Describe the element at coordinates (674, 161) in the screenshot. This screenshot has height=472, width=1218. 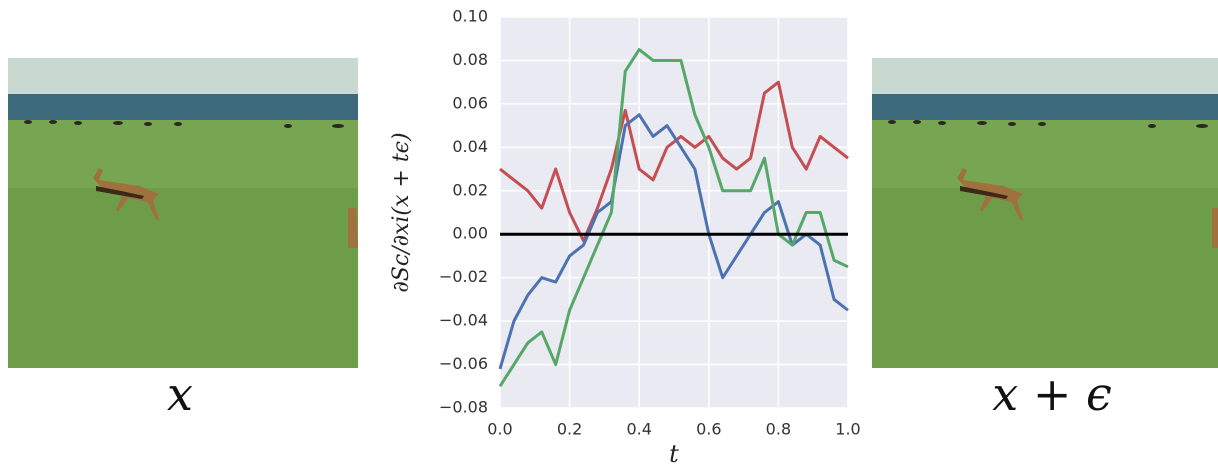
I see `series-line` at that location.